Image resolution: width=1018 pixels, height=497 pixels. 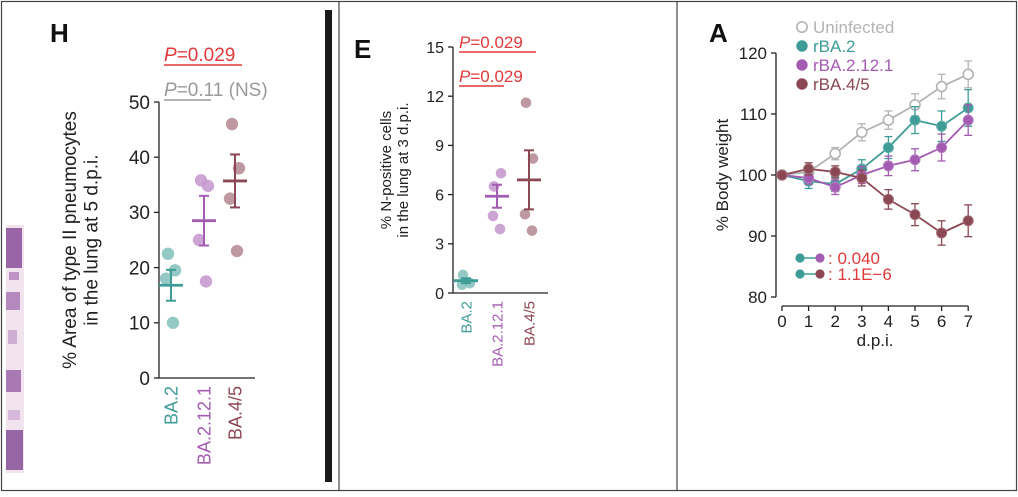 I want to click on x-tick-label: 4, so click(x=888, y=321).